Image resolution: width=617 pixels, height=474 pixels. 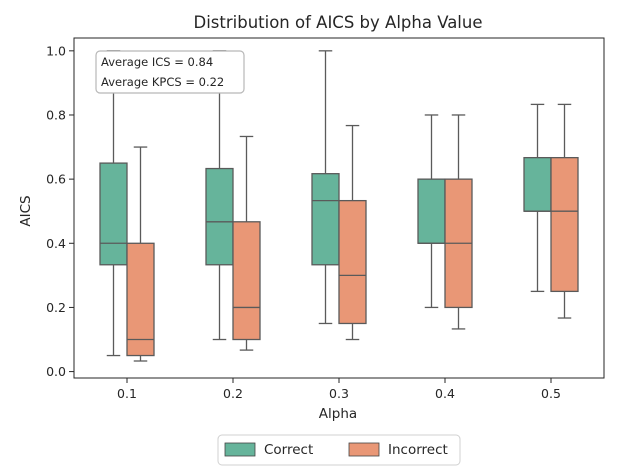 I want to click on stats-annotation: Average ICS = 0.84 Average KPCS = 0.22, so click(x=170, y=72).